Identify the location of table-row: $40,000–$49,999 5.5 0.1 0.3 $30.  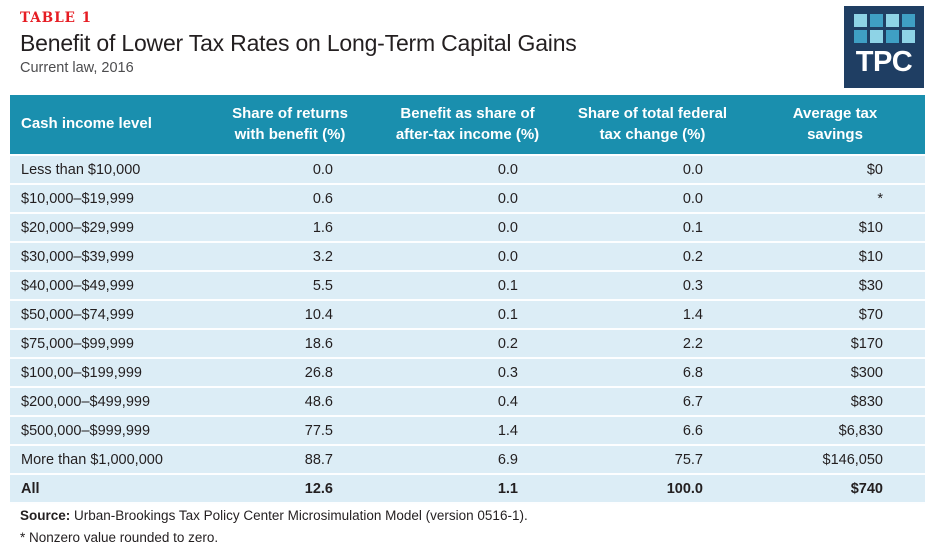
(467, 286).